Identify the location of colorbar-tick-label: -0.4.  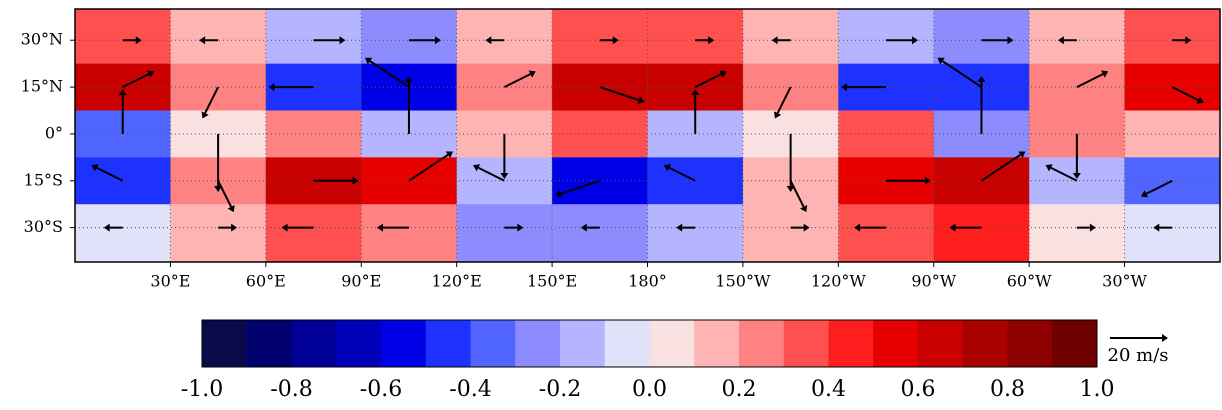
(470, 389).